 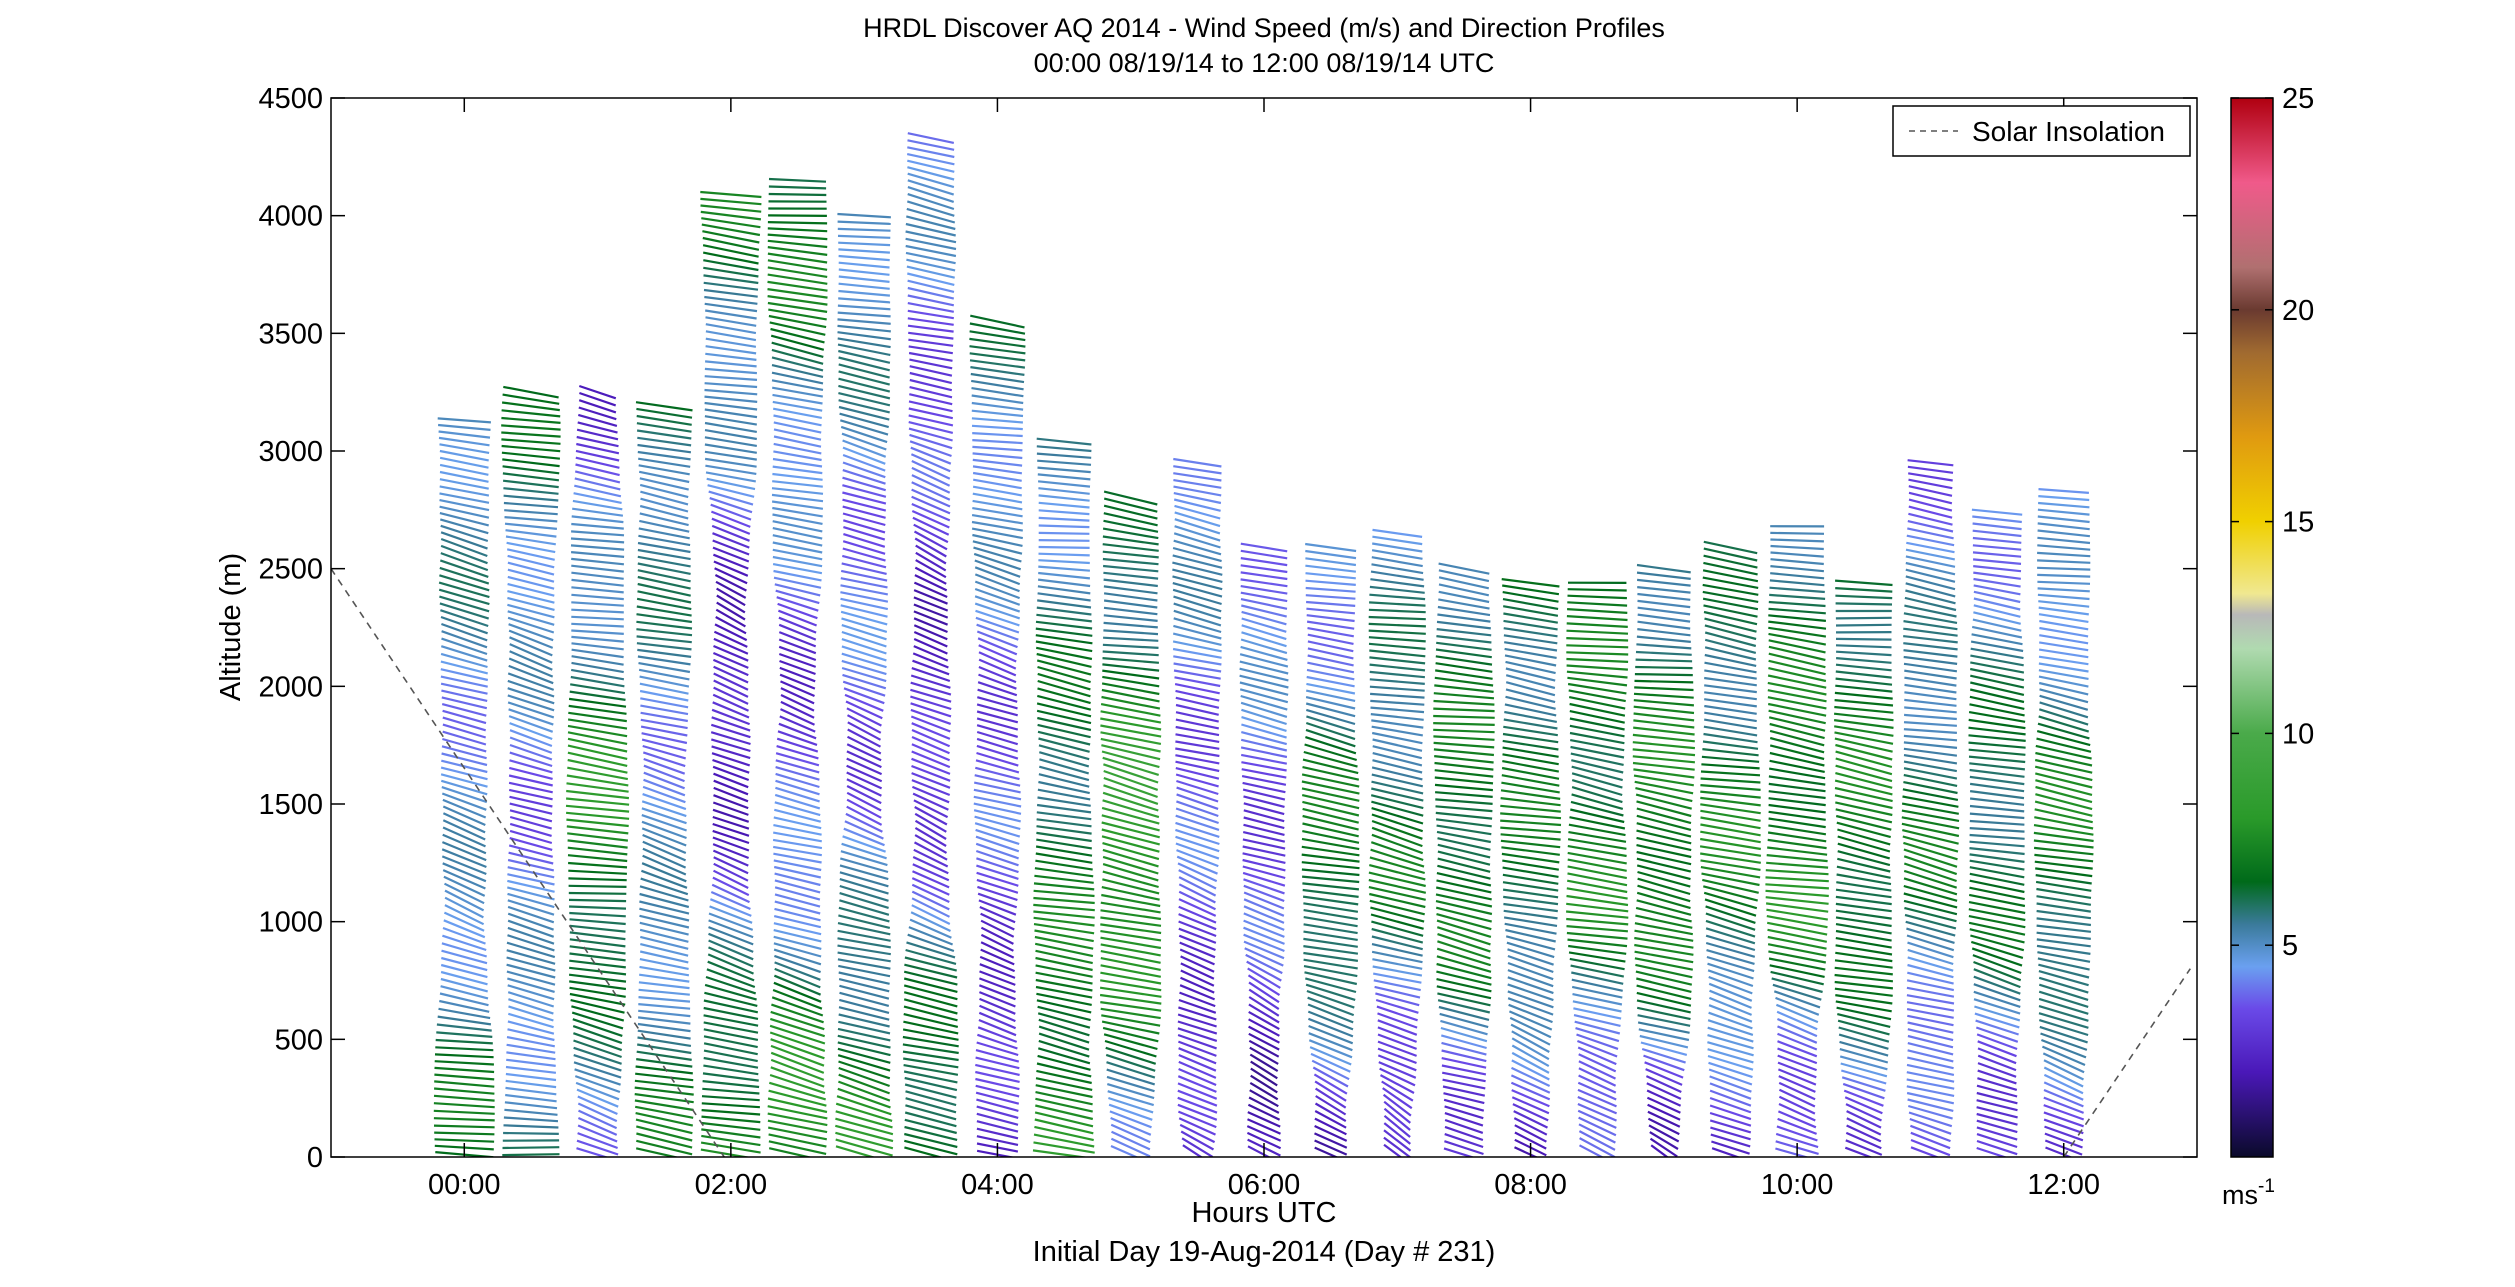 I want to click on x-tick-label: 02:00, so click(x=731, y=1185).